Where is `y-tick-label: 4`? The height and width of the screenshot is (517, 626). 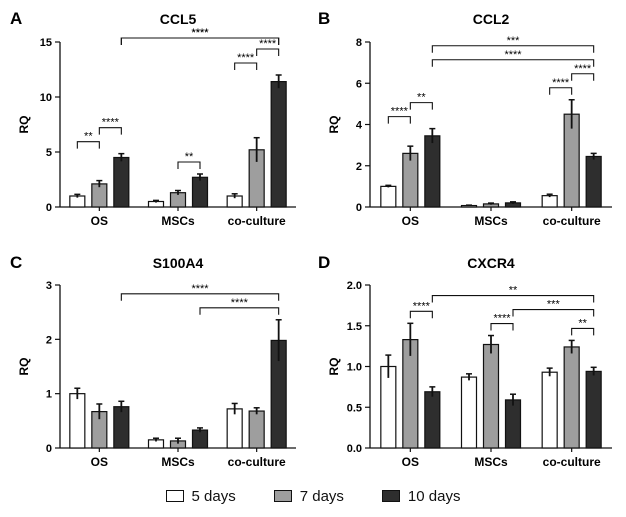
y-tick-label: 4 is located at coordinates (359, 126).